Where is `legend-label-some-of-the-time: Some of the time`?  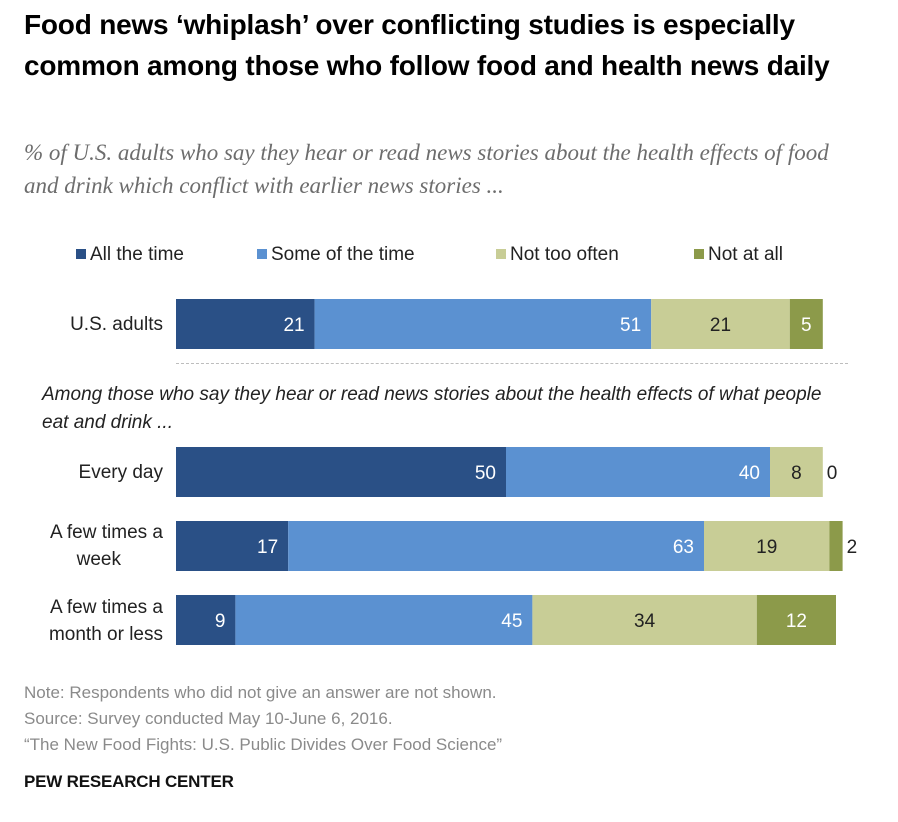 legend-label-some-of-the-time: Some of the time is located at coordinates (343, 254).